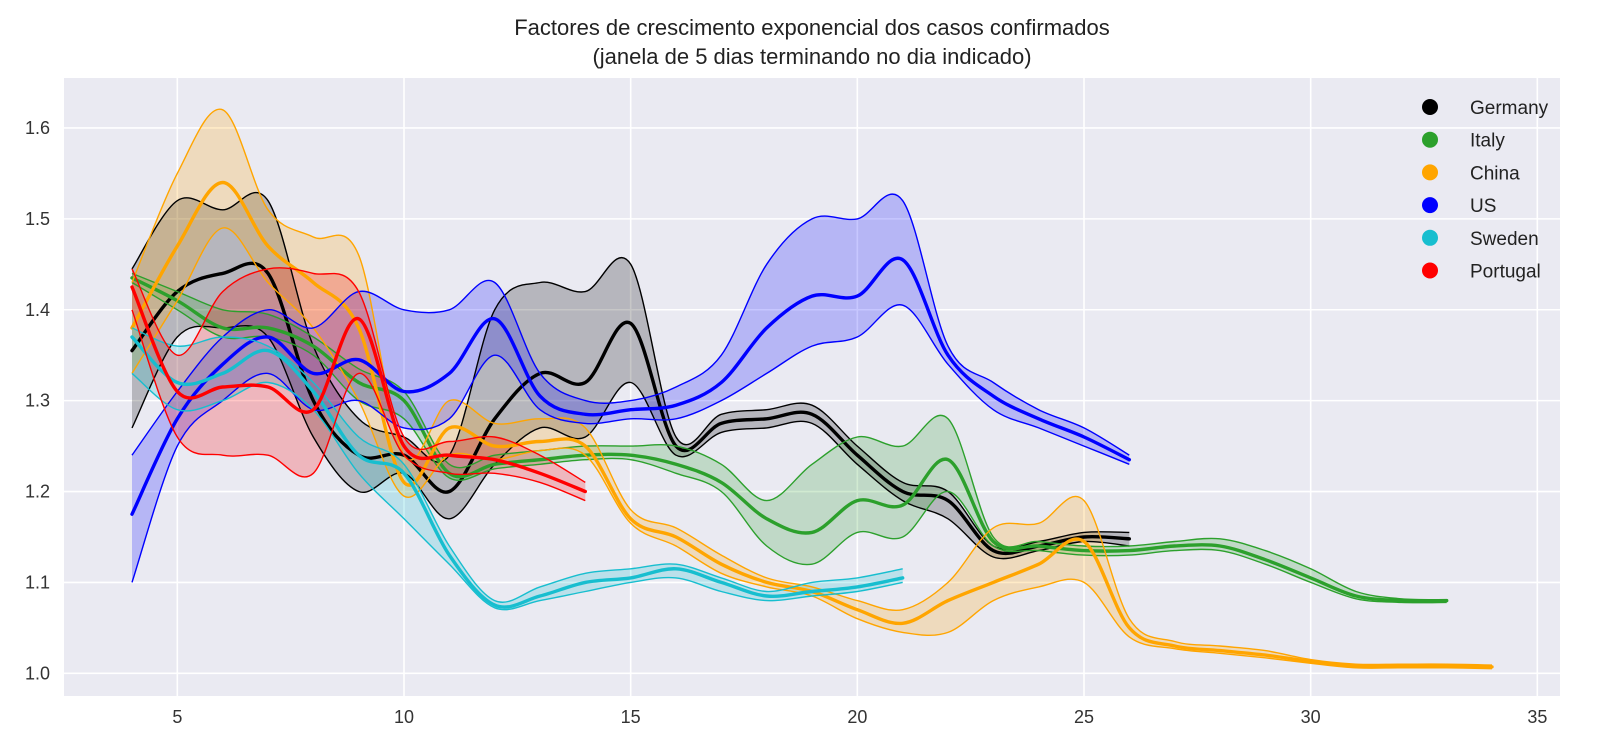 Image resolution: width=1600 pixels, height=749 pixels. What do you see at coordinates (358, 405) in the screenshot?
I see `lower-portugal` at bounding box center [358, 405].